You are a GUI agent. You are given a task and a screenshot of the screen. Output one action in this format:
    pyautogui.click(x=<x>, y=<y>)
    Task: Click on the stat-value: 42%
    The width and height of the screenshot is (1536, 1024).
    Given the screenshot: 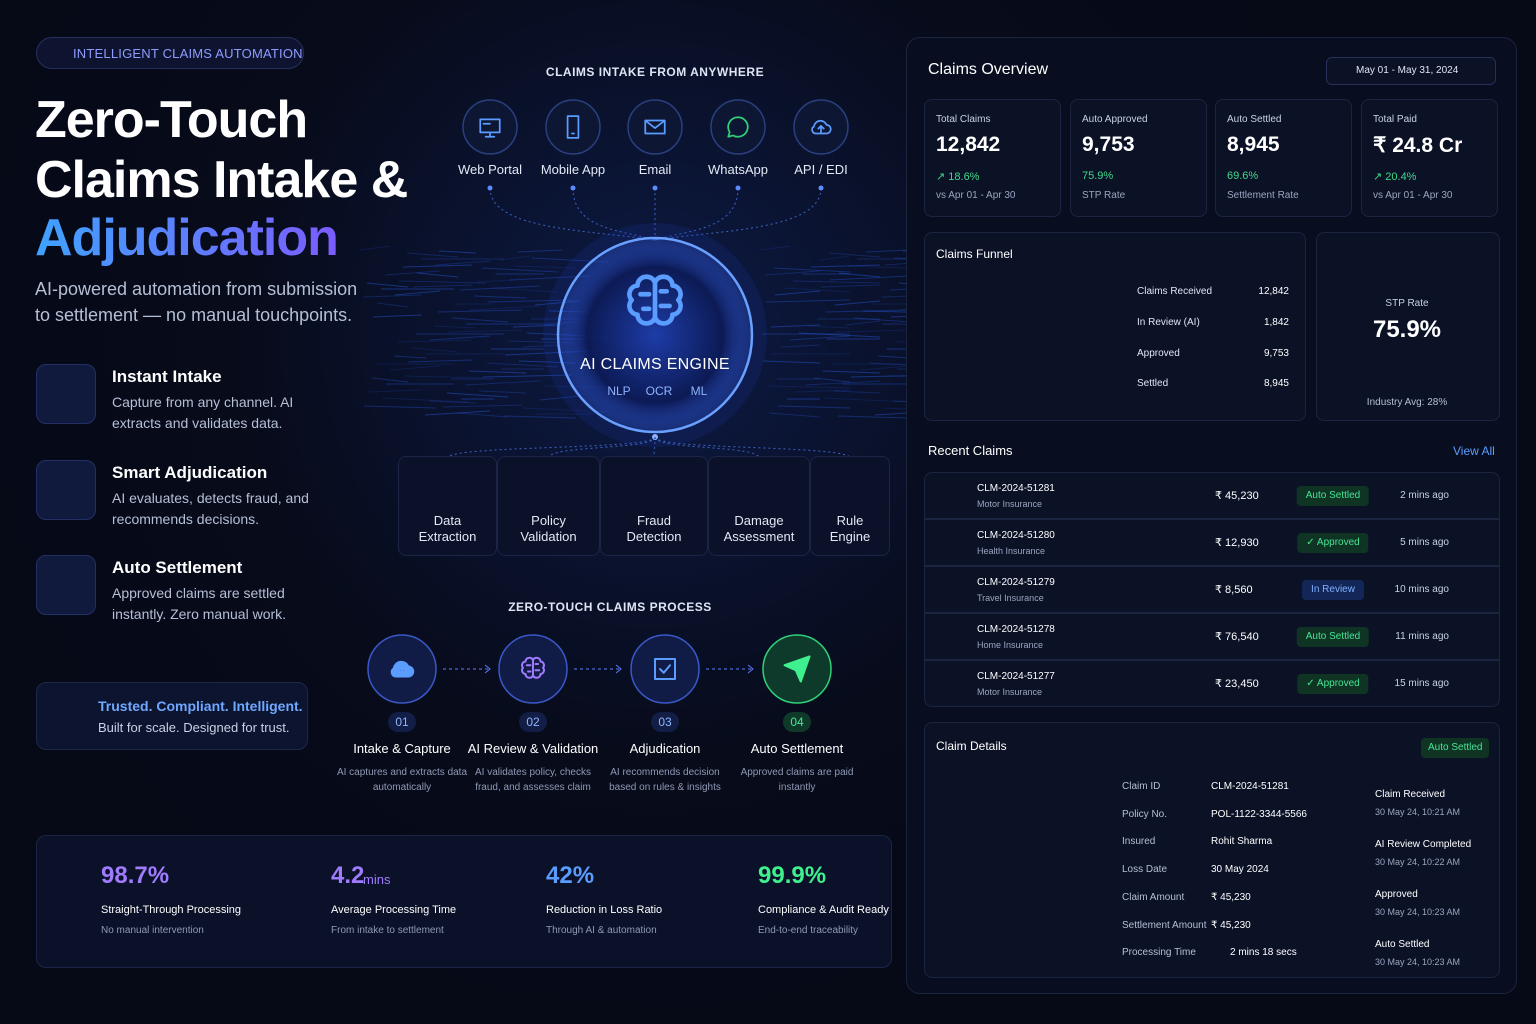 What is the action you would take?
    pyautogui.click(x=570, y=875)
    